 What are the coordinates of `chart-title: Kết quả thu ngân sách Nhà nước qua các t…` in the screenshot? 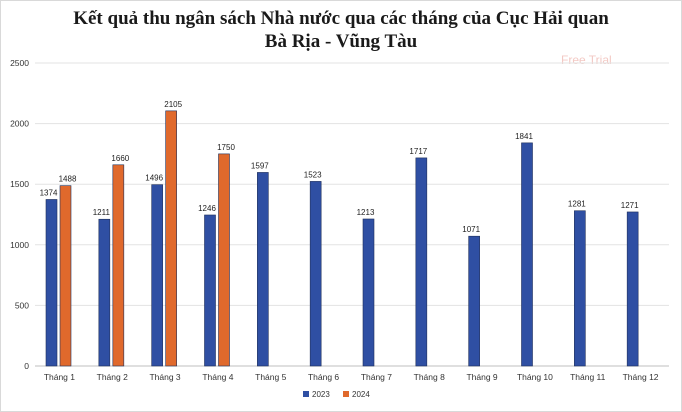 It's located at (341, 30).